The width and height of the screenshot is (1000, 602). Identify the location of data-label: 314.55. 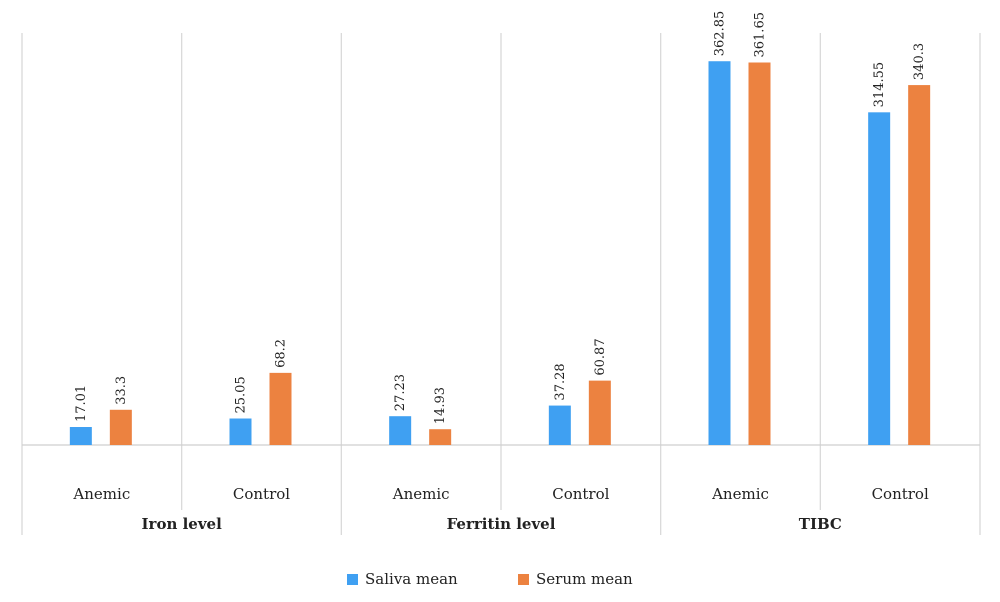
(879, 85).